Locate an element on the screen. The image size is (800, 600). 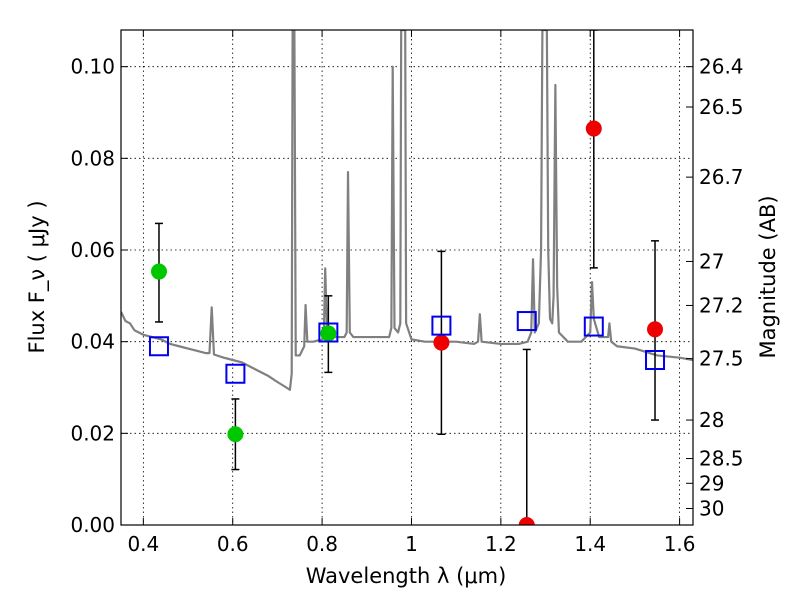
right-tick-label: 26.5 is located at coordinates (721, 107).